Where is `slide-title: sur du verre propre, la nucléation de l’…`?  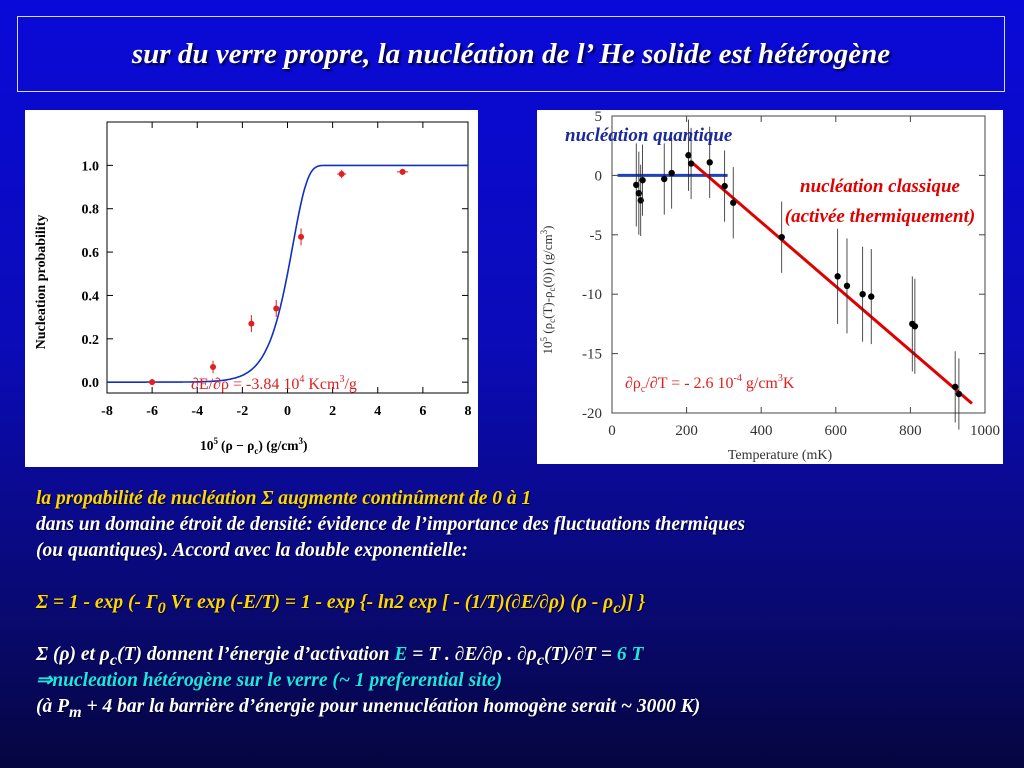 slide-title: sur du verre propre, la nucléation de l’… is located at coordinates (511, 53).